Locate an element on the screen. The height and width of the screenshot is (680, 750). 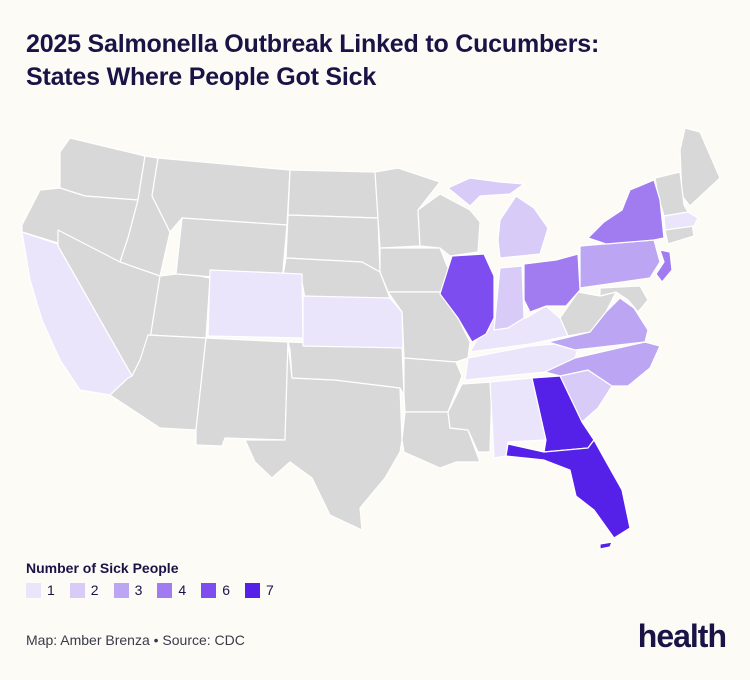
state-california is located at coordinates (77, 313).